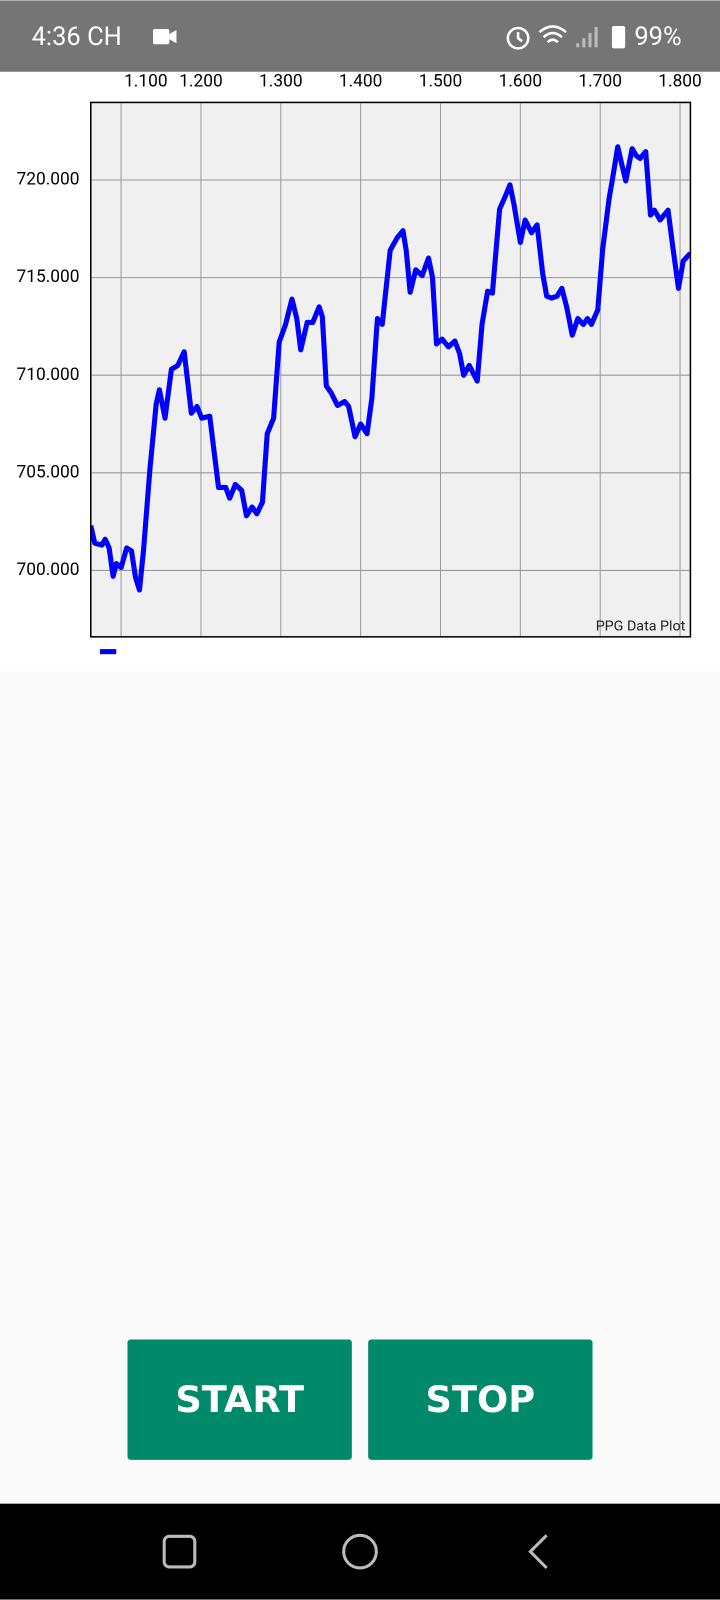 The image size is (720, 1600). I want to click on start-button-label: START, so click(239, 1399).